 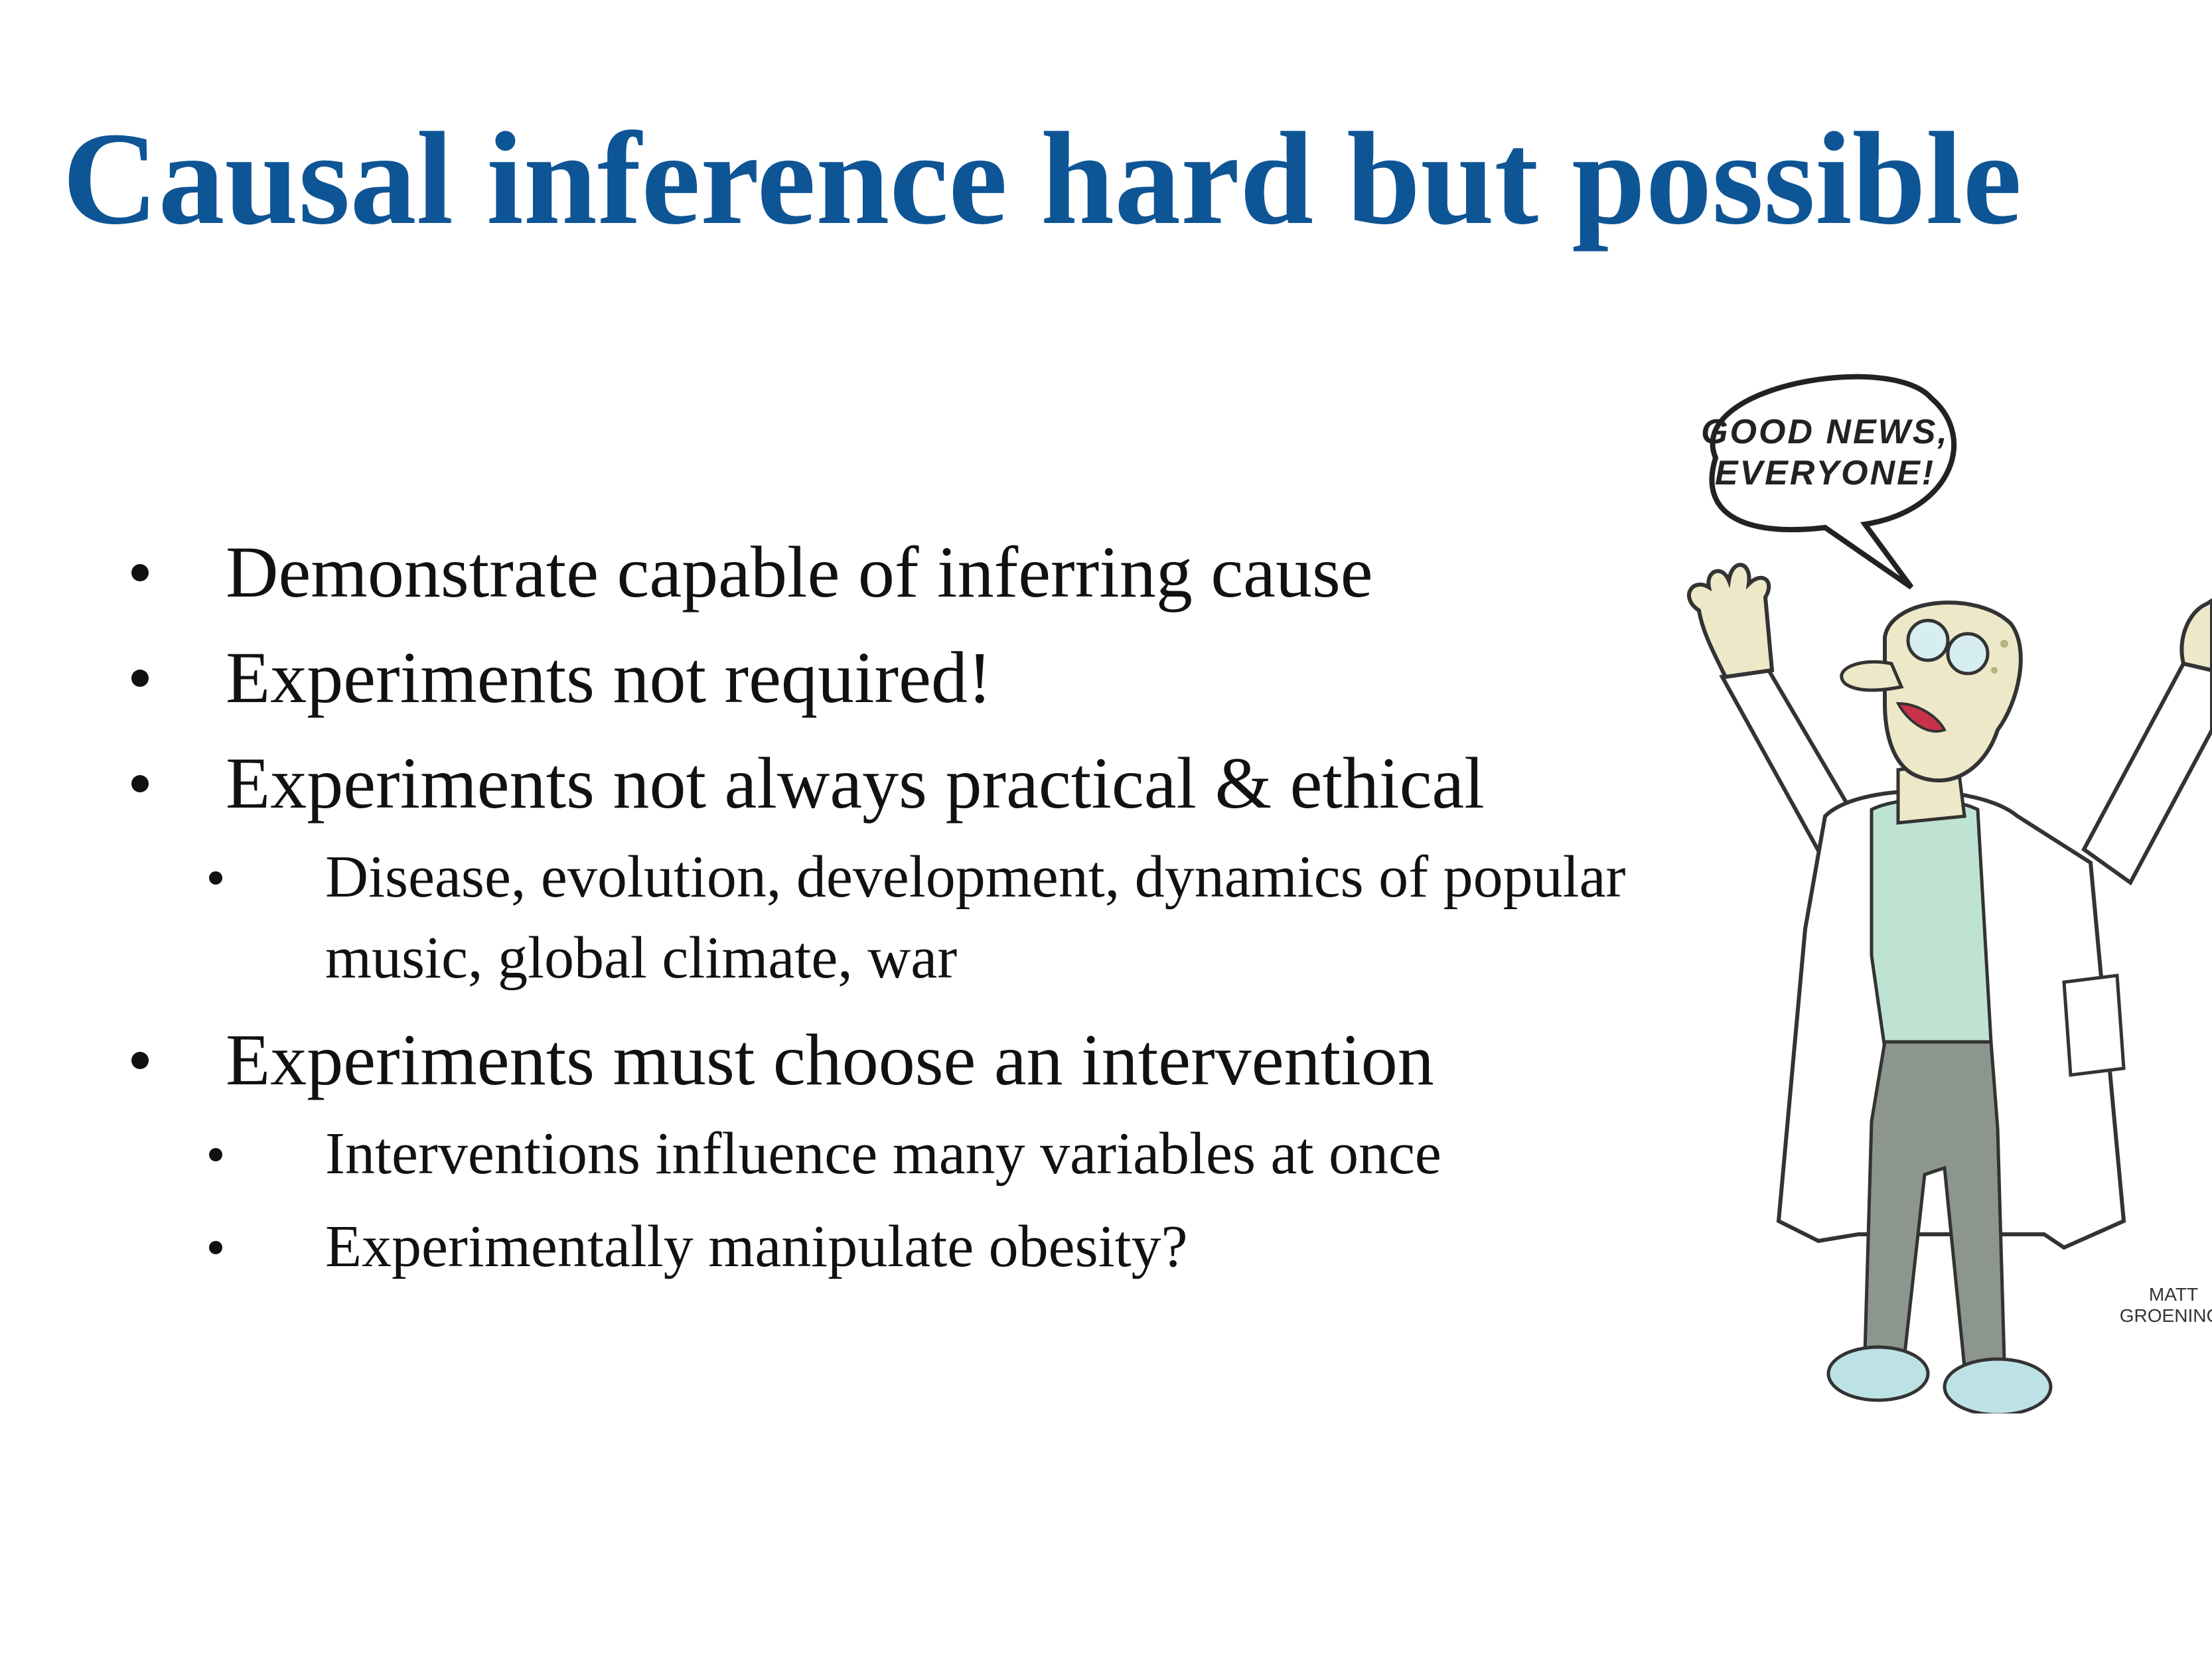 What do you see at coordinates (1931, 924) in the screenshot?
I see `turtleneck-shirt` at bounding box center [1931, 924].